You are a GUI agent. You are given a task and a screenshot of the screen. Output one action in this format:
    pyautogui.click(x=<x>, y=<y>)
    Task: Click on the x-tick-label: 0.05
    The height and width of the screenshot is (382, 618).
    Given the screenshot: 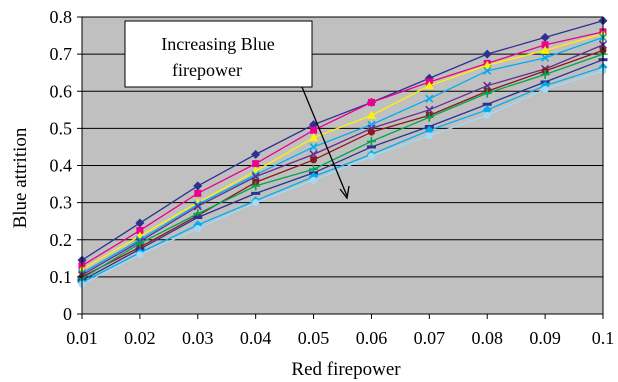 What is the action you would take?
    pyautogui.click(x=314, y=338)
    